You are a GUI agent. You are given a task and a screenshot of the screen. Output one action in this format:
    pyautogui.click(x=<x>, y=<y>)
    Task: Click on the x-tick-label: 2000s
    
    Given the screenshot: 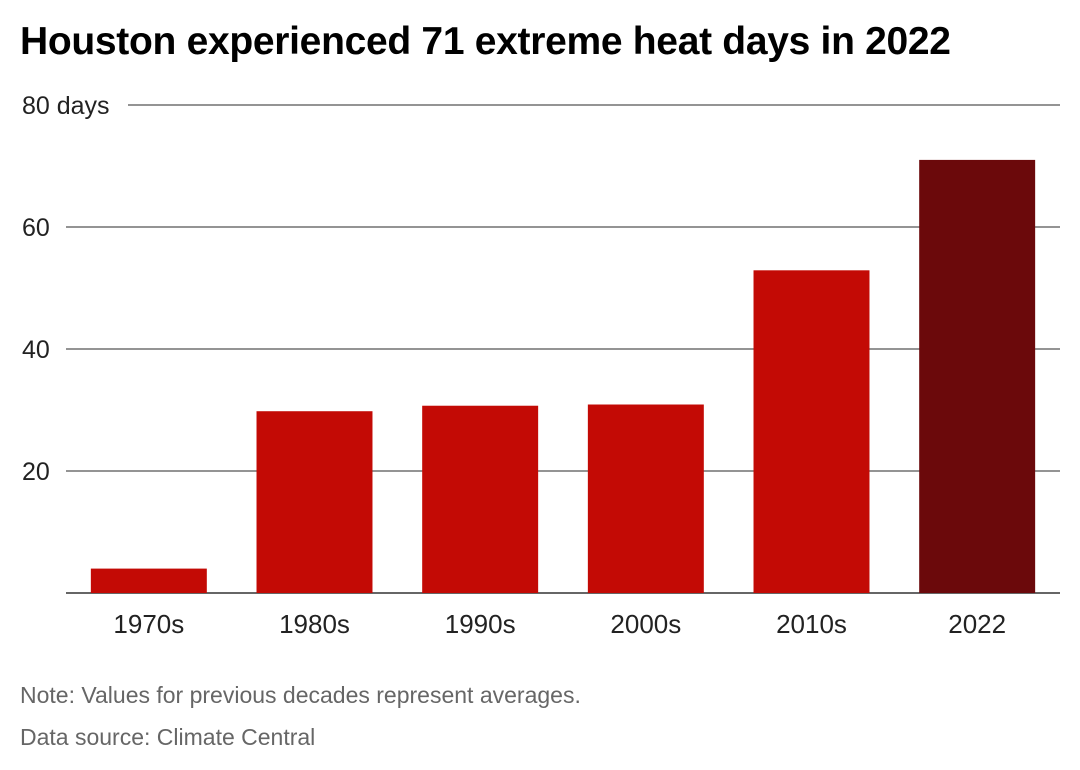 What is the action you would take?
    pyautogui.click(x=645, y=624)
    